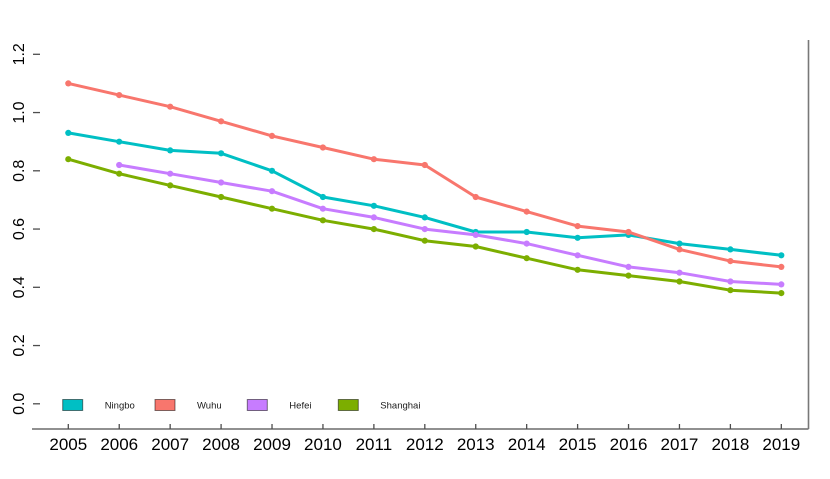 The height and width of the screenshot is (479, 830). Describe the element at coordinates (19, 229) in the screenshot. I see `y-tick-label: 0.6` at that location.